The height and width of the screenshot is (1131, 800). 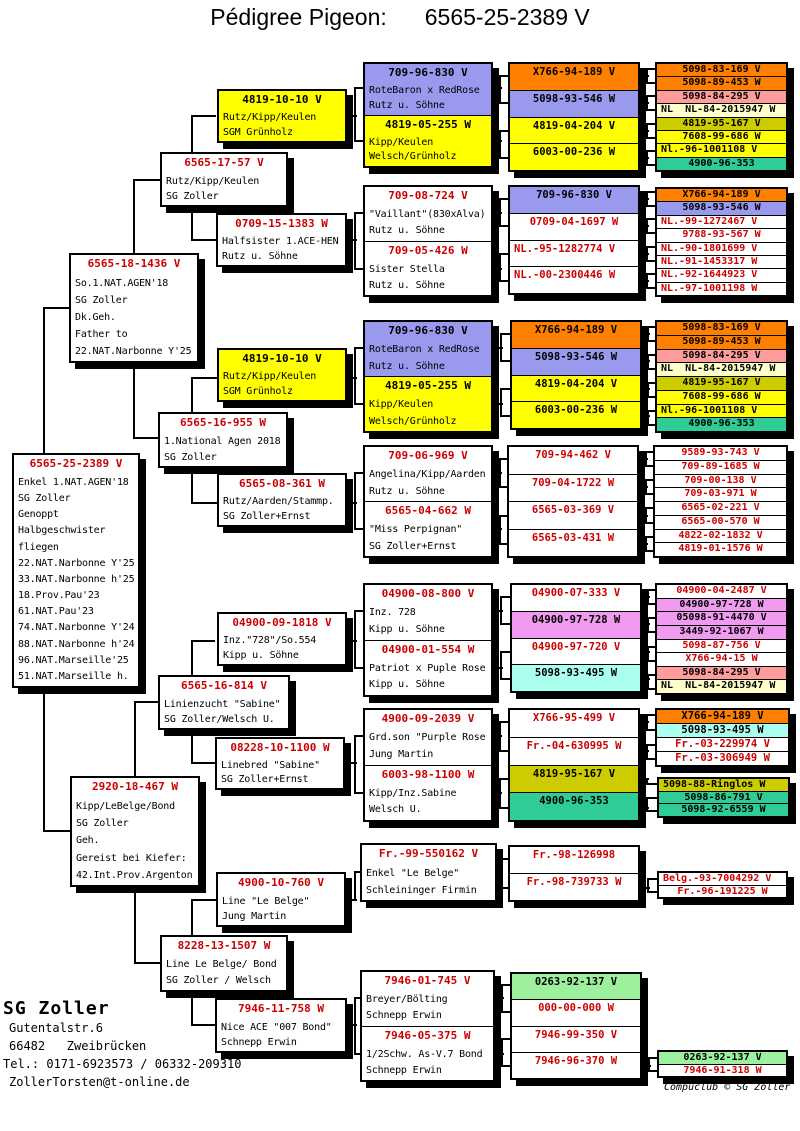 What do you see at coordinates (99, 1082) in the screenshot?
I see `breeder-email: ZollerTorsten@t-online.de` at bounding box center [99, 1082].